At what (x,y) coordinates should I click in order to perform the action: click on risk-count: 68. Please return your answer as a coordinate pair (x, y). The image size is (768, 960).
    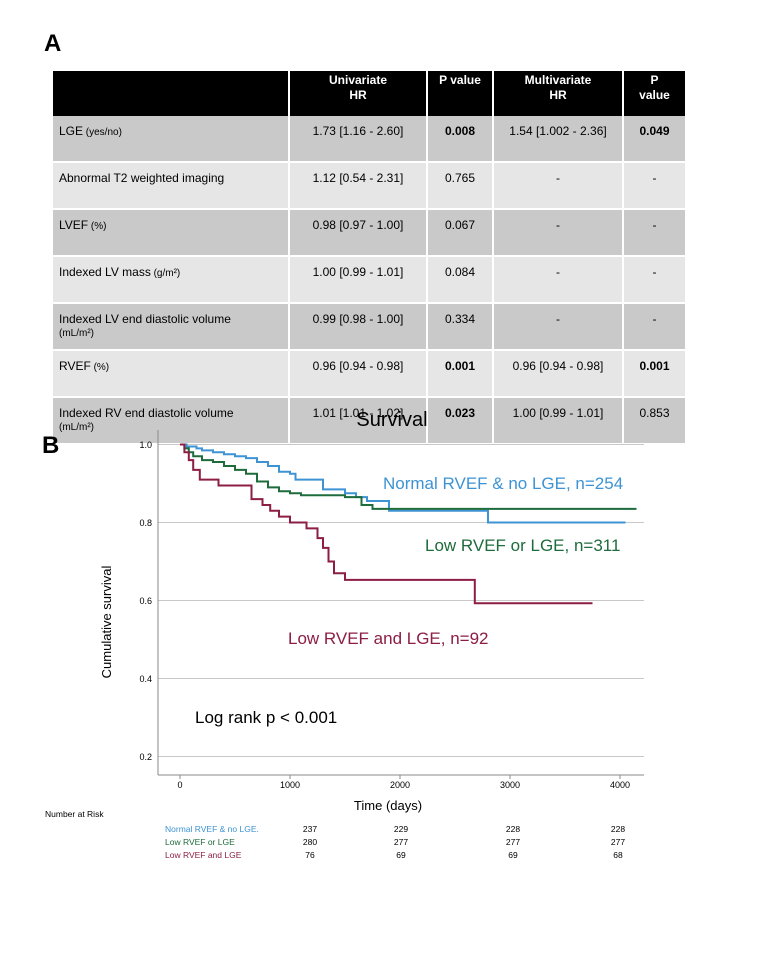
    Looking at the image, I should click on (618, 855).